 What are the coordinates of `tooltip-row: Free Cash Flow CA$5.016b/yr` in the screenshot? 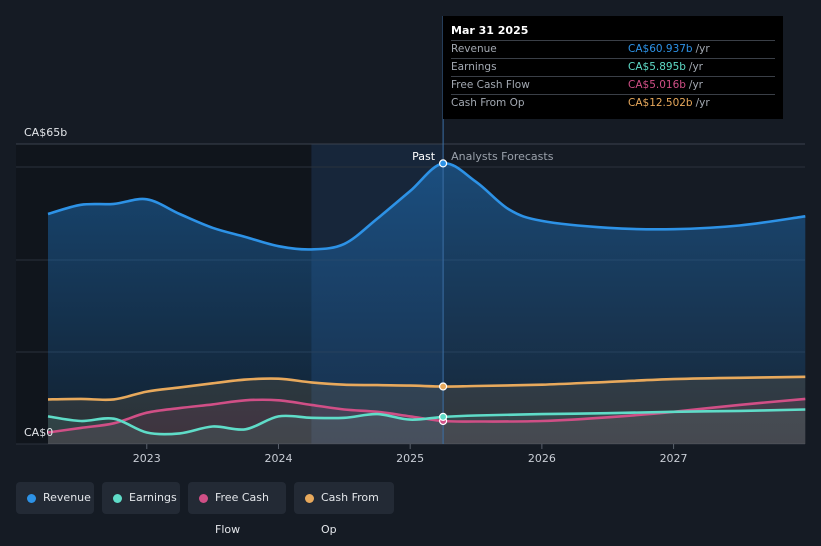 It's located at (613, 85).